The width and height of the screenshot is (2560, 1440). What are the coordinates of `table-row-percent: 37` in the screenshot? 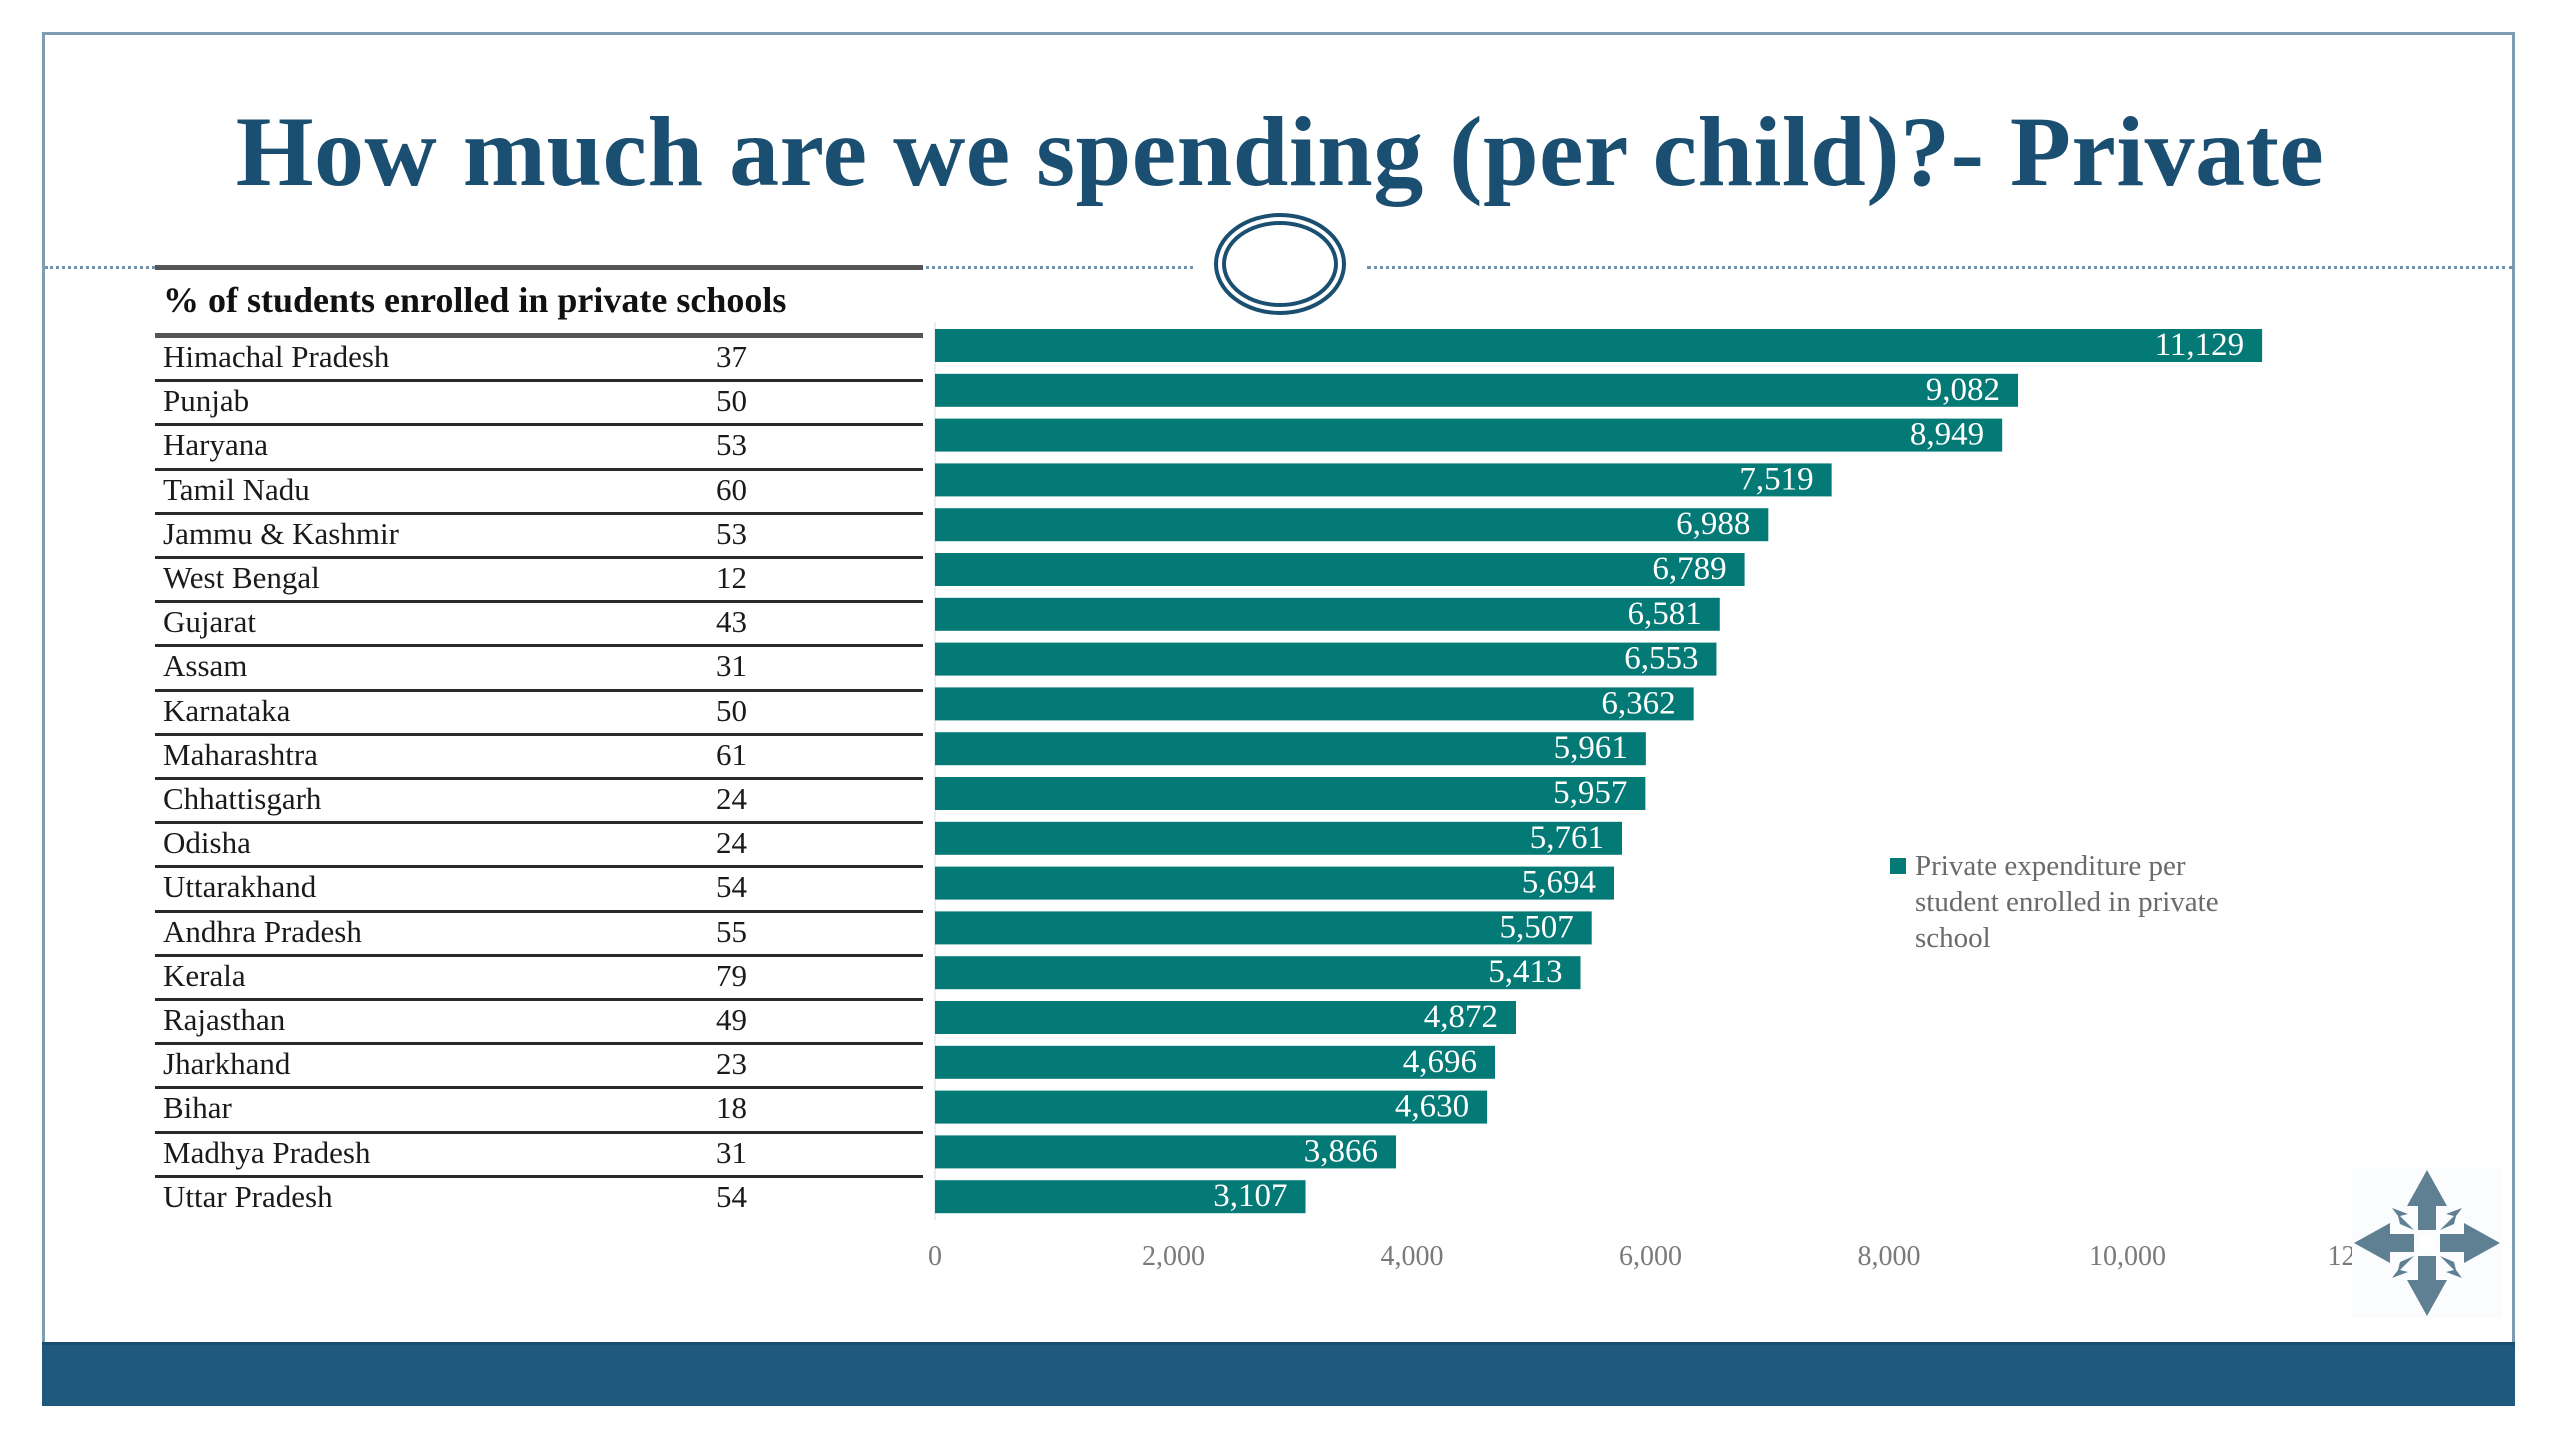 It's located at (731, 356).